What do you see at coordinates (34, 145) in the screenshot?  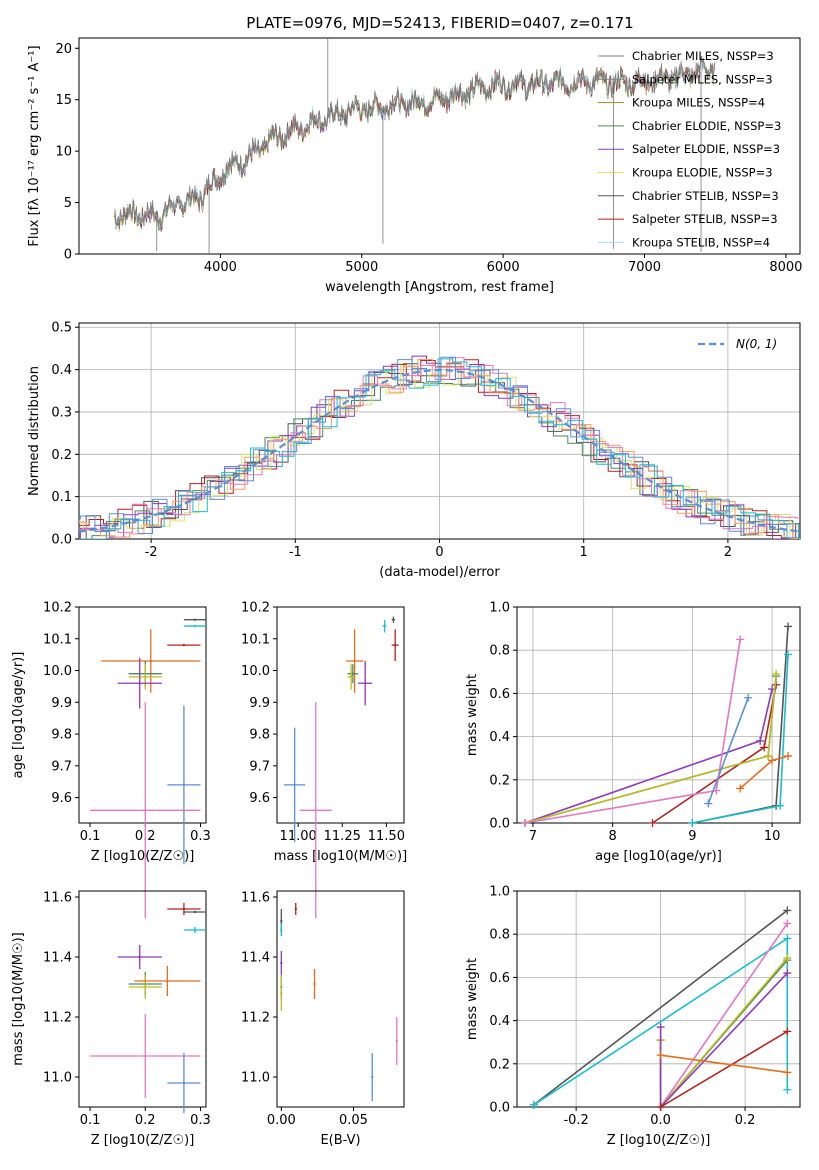 I see `y-axis-label: Flux [fλ 10⁻¹⁷ erg cm⁻² s⁻¹ A⁻¹]` at bounding box center [34, 145].